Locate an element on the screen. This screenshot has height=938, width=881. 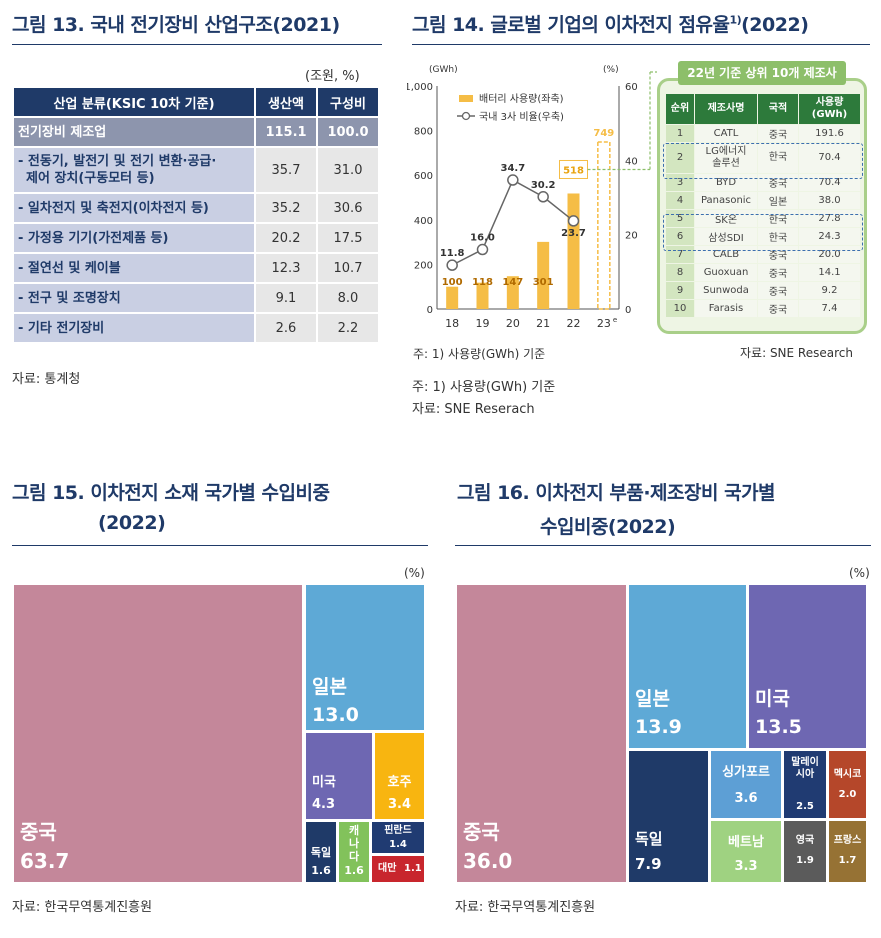
usage-cell: 14.1 is located at coordinates (829, 272).